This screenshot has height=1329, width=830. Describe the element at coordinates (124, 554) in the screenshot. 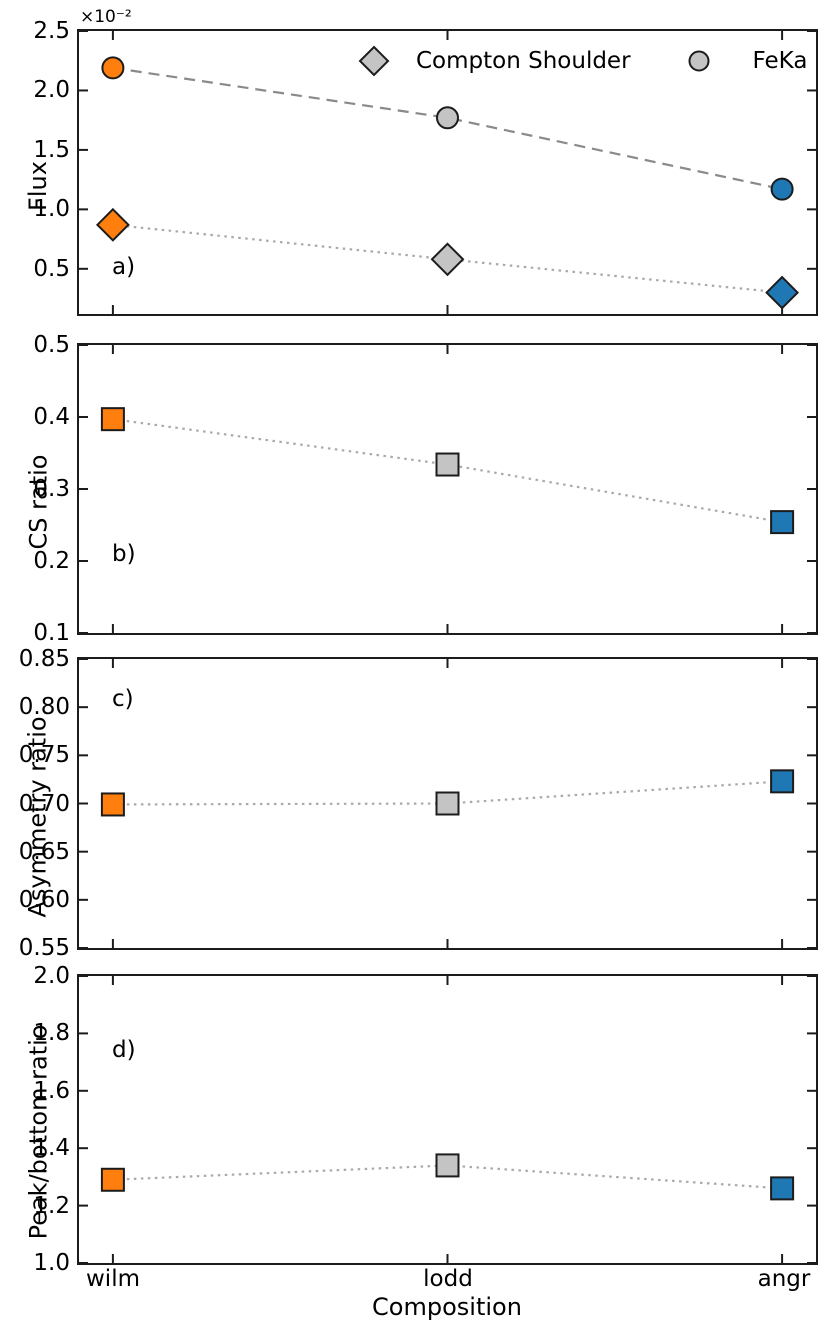

I see `panel-label-b: b)` at that location.